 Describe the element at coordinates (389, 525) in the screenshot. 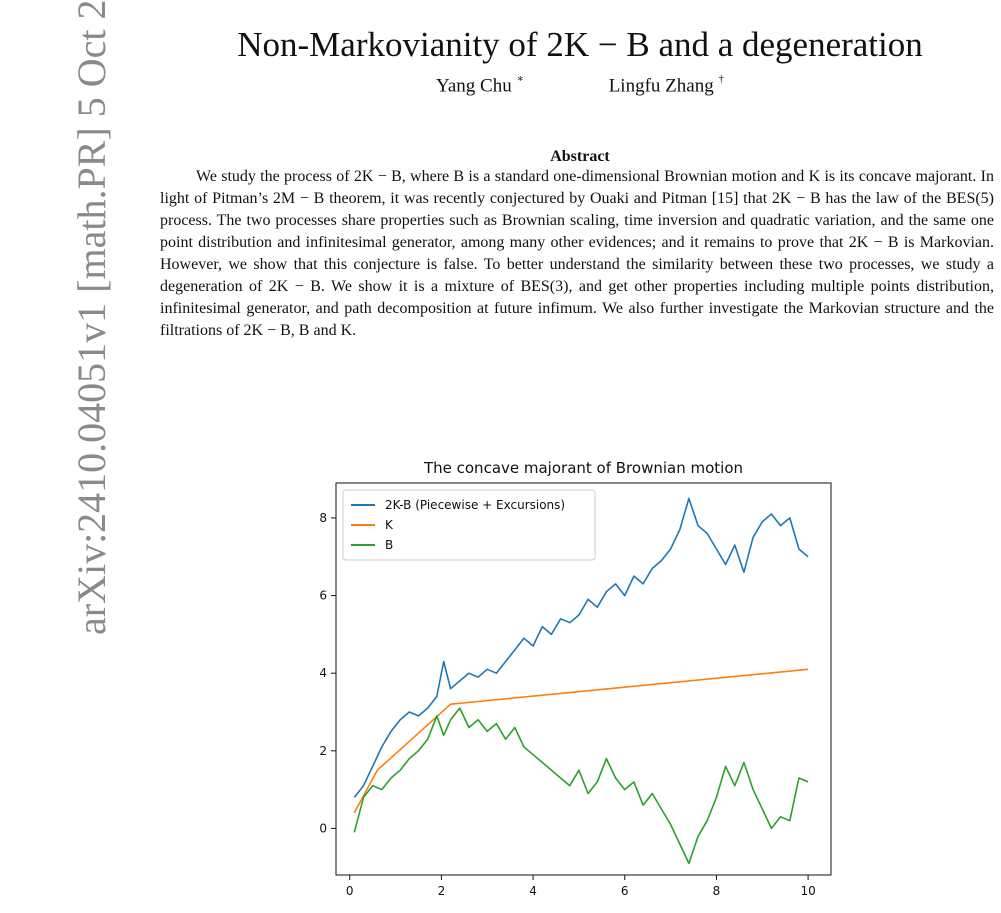

I see `legend-label-1: K` at that location.